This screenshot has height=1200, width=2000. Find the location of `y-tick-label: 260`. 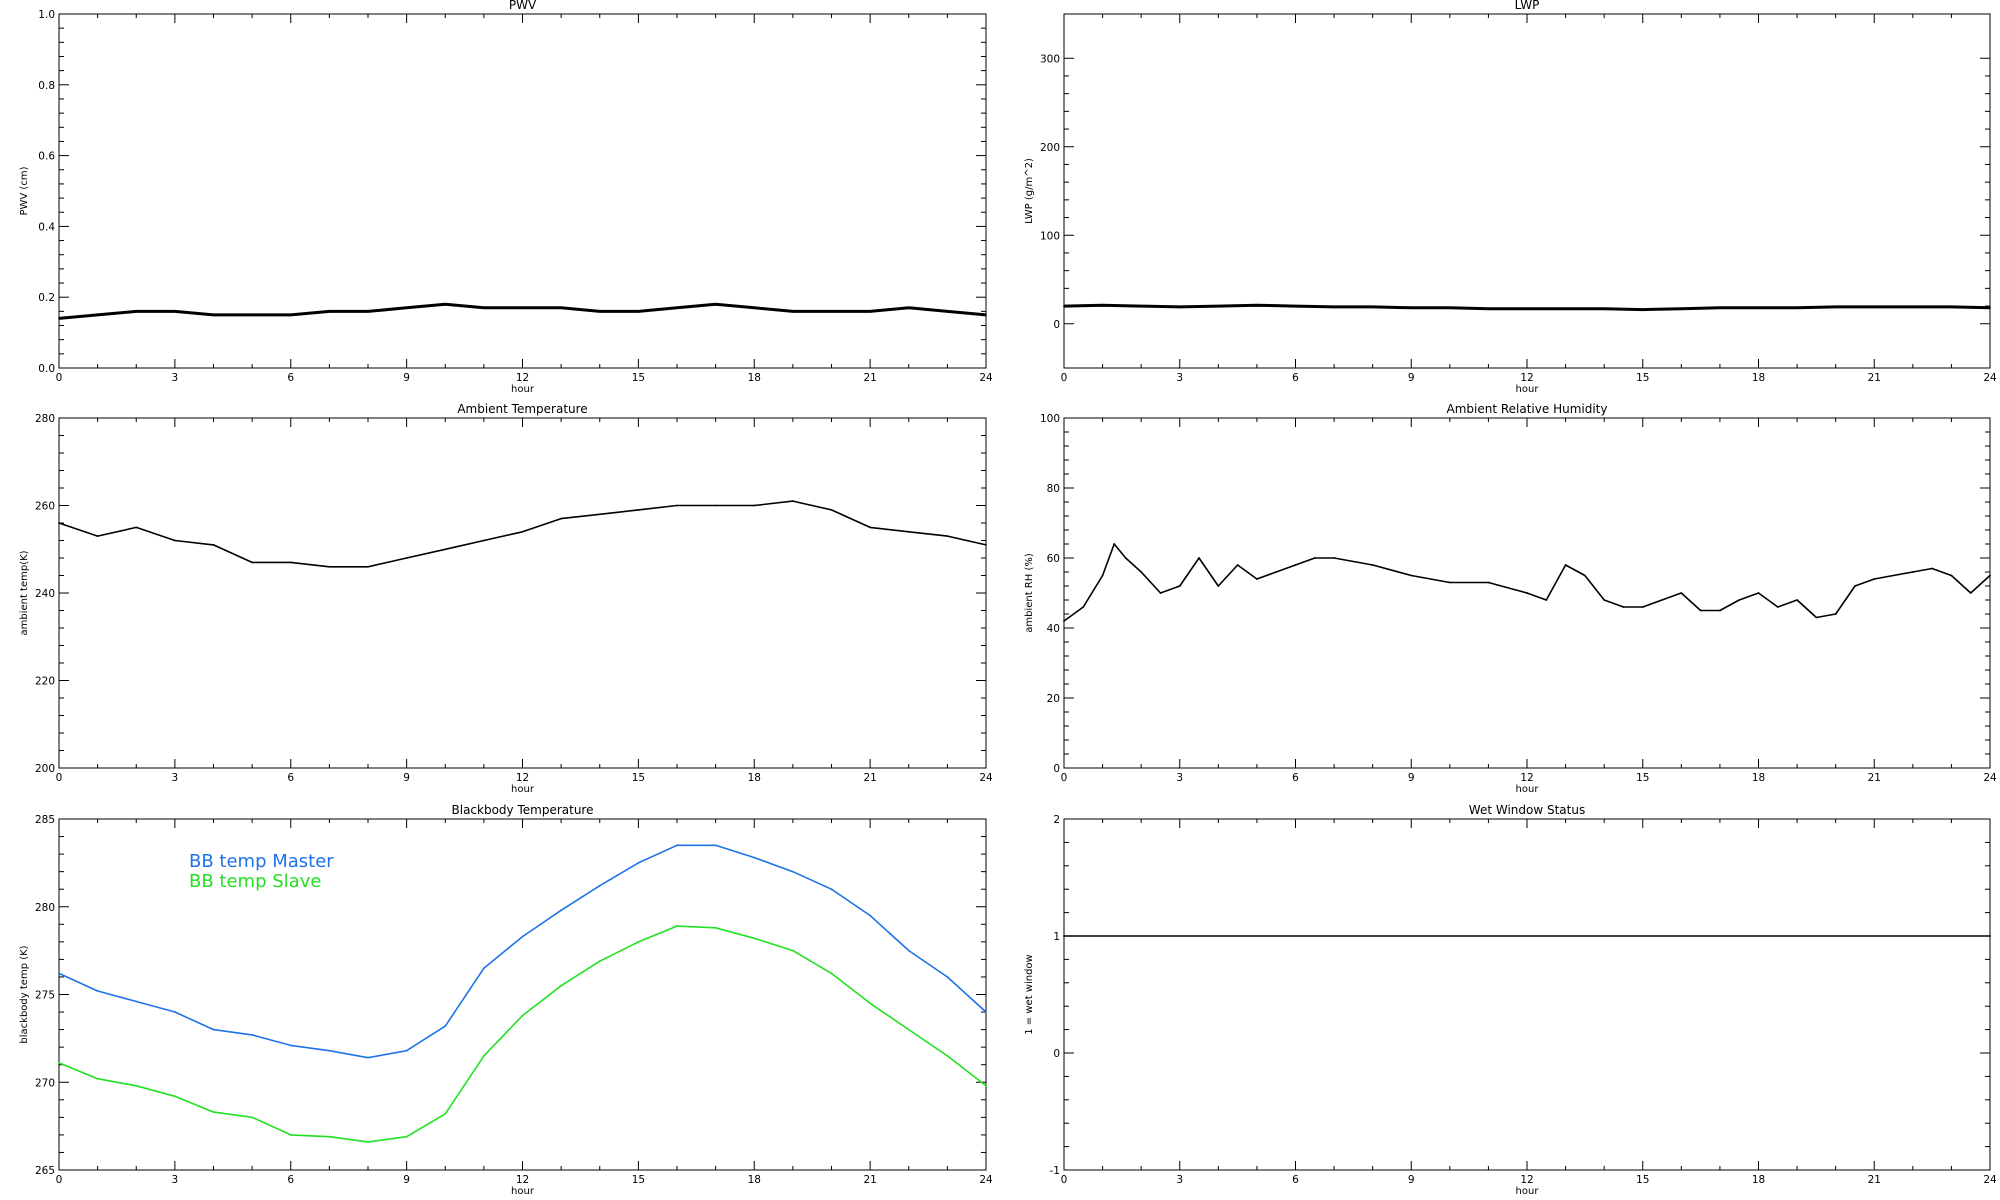

y-tick-label: 260 is located at coordinates (45, 507).